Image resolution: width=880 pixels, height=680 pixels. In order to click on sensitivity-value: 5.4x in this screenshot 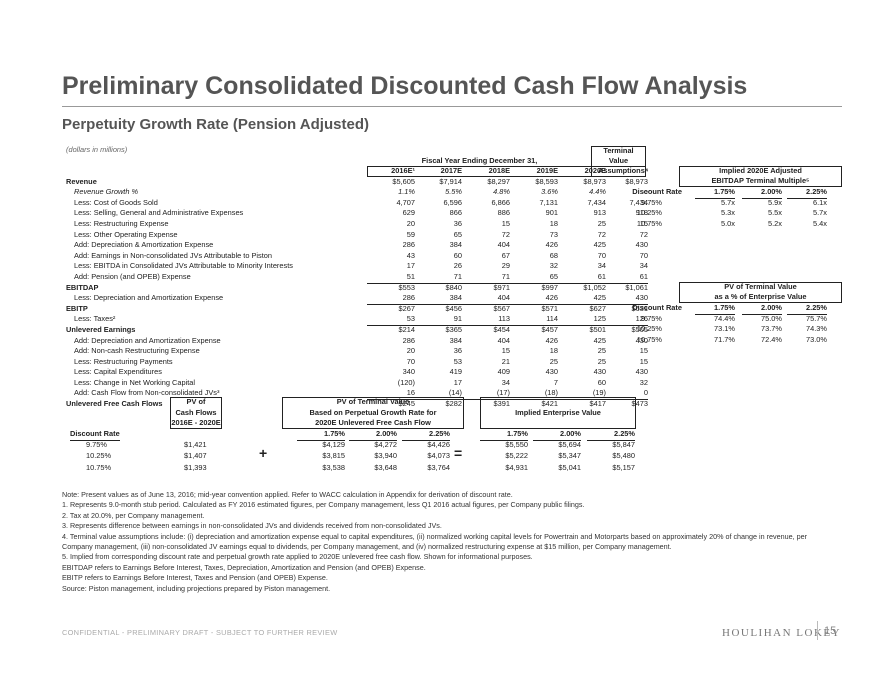, I will do `click(820, 223)`.